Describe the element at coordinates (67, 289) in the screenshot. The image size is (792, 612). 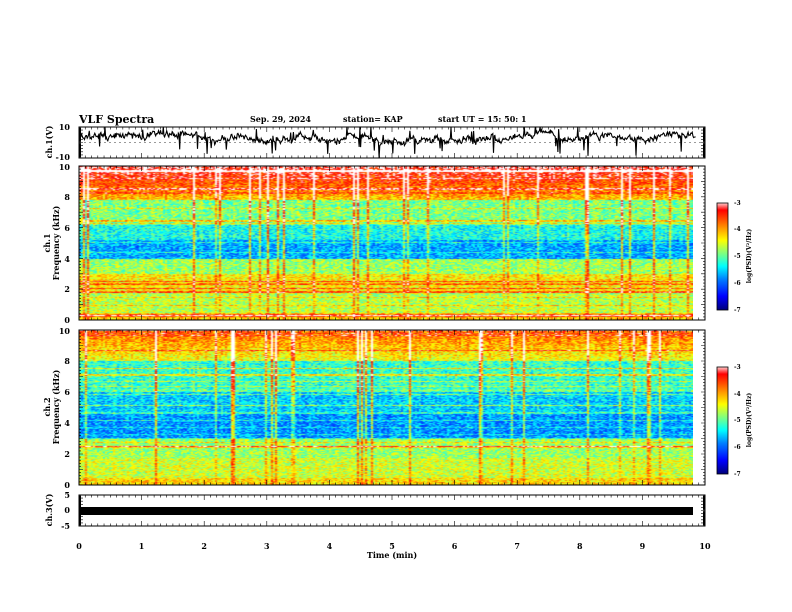
I see `ch1-ytick-2: 2` at that location.